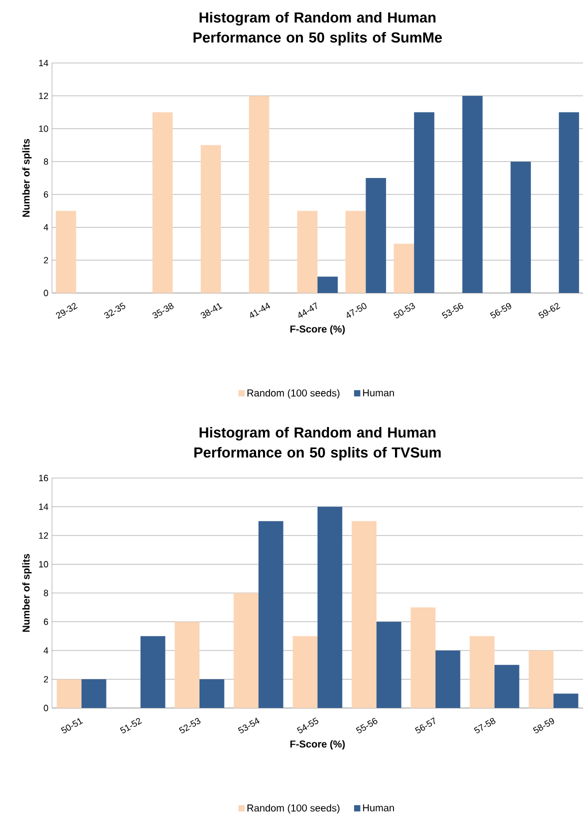 The width and height of the screenshot is (587, 828). I want to click on y-tick-label: 16, so click(43, 478).